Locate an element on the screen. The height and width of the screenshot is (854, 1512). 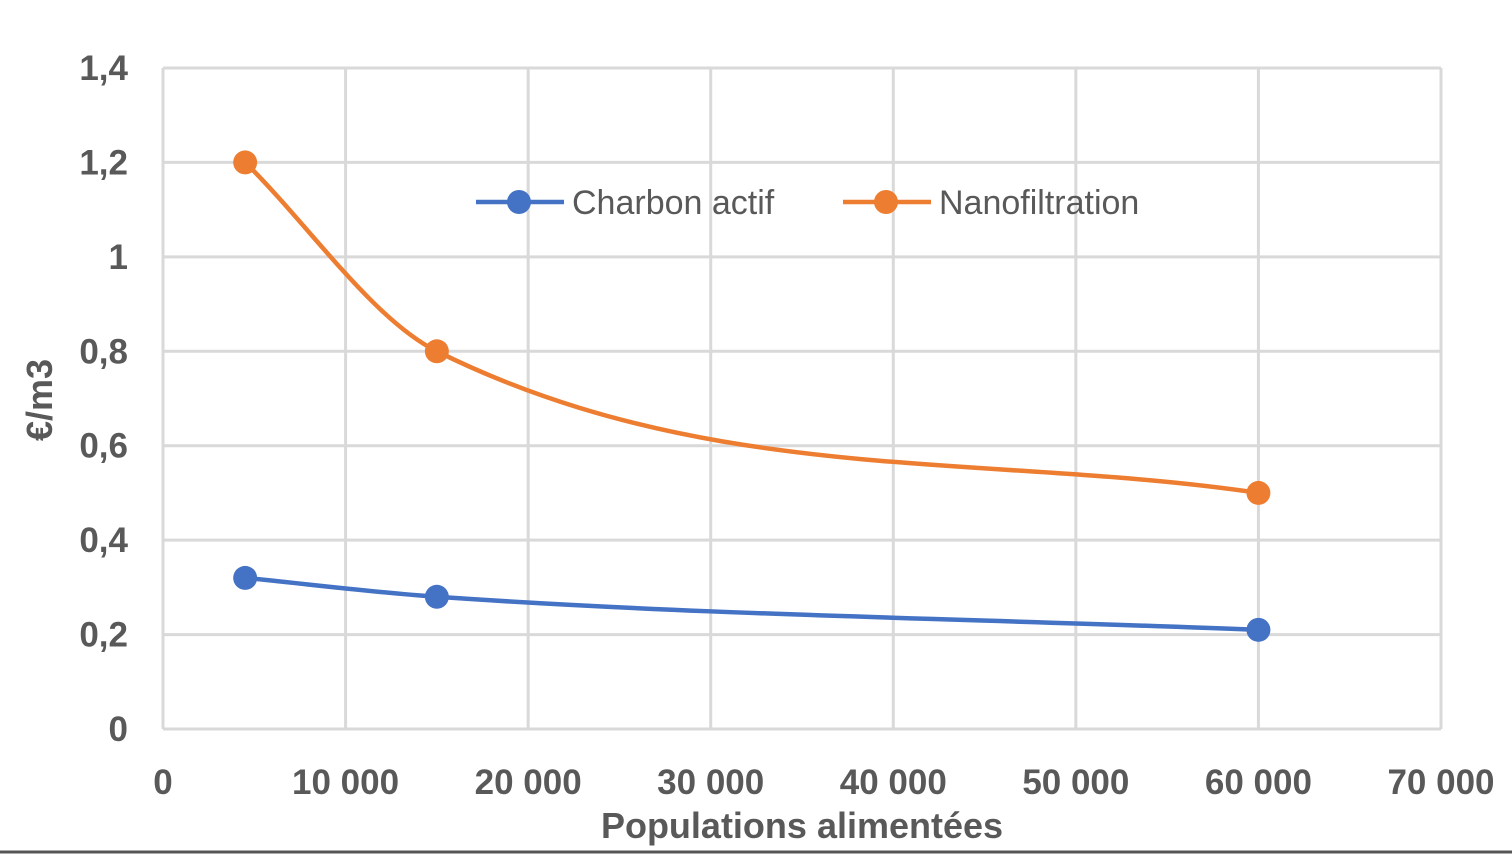
y-axis-ticks: 0 0,2 0,4 0,6 0,8 1 1,2 1,4 is located at coordinates (103, 399).